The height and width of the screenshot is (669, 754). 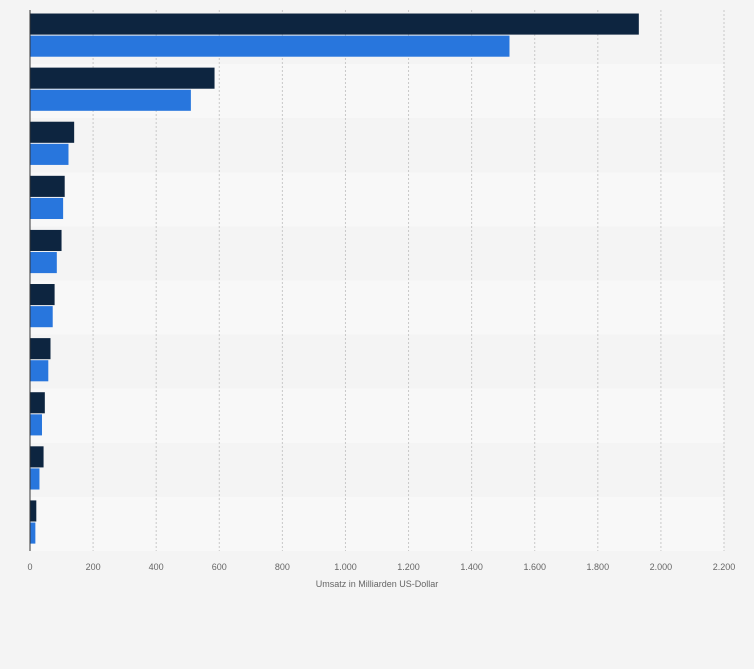 I want to click on x-tick-label: 200, so click(x=93, y=567).